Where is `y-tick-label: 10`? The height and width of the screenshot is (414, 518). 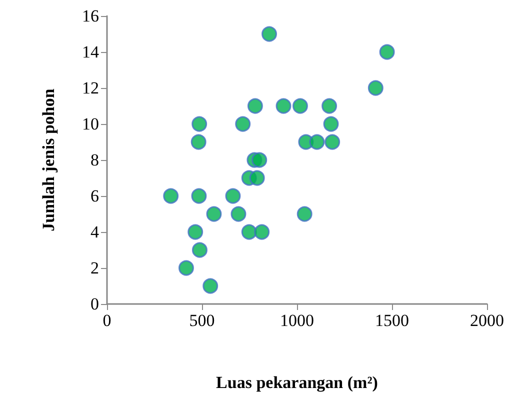 y-tick-label: 10 is located at coordinates (90, 124).